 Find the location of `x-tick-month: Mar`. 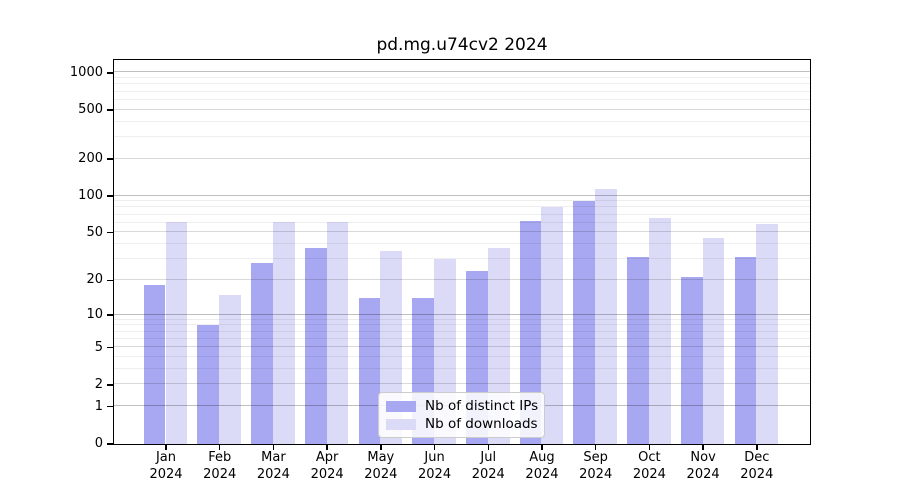

x-tick-month: Mar is located at coordinates (273, 457).